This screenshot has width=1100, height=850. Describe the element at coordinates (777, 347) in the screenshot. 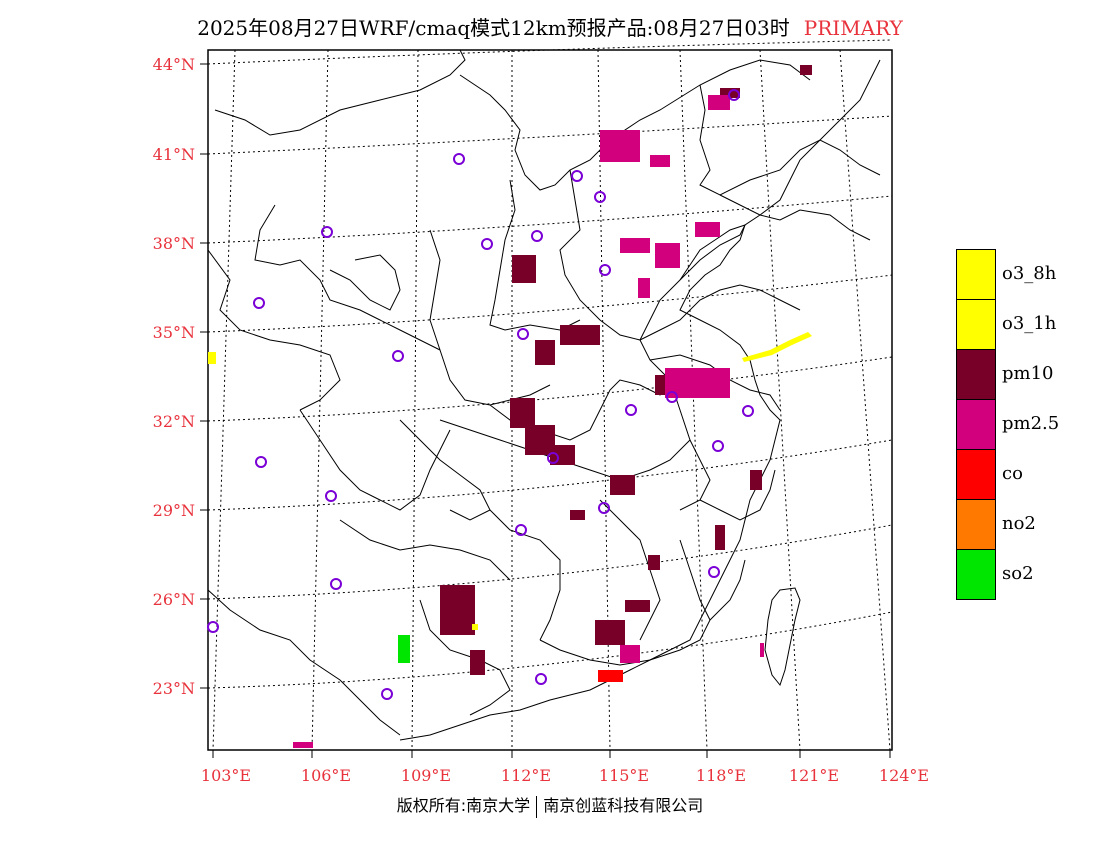

I see `o3-band` at that location.